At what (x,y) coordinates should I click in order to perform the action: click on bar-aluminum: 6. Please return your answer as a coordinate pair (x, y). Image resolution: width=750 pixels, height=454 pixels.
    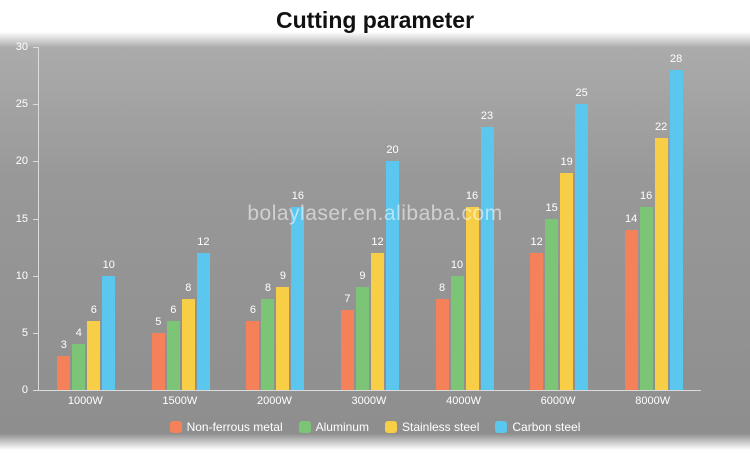
    Looking at the image, I should click on (173, 347).